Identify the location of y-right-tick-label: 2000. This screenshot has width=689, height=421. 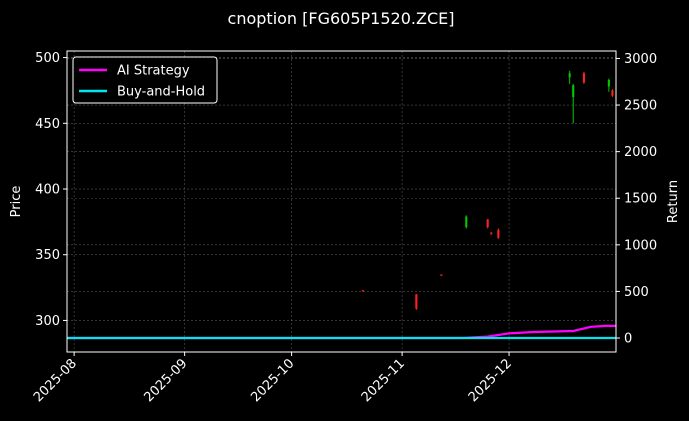
(640, 152).